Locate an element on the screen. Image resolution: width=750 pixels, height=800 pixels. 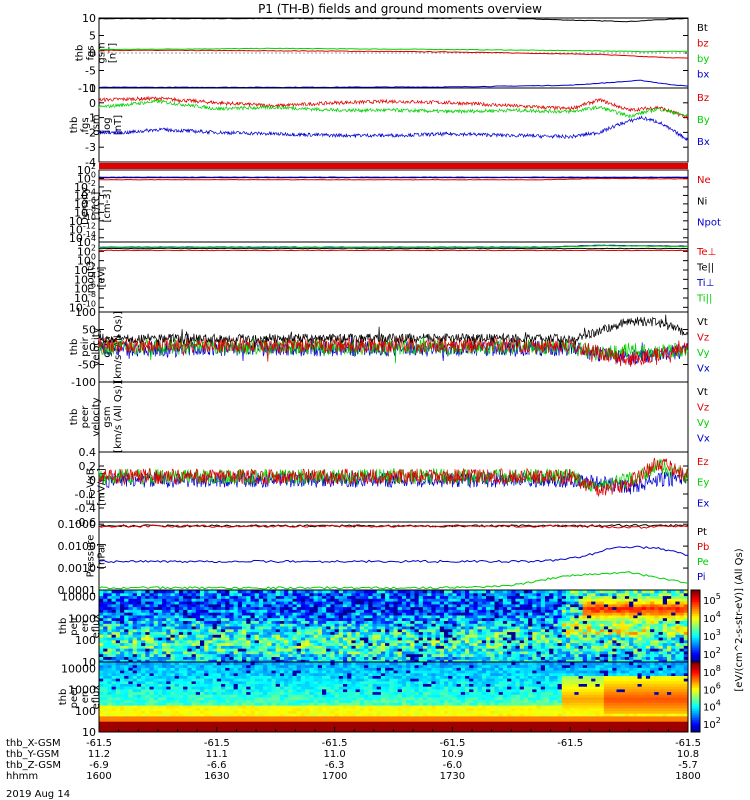
y-tick-label: 10⁰ is located at coordinates (86, 177).